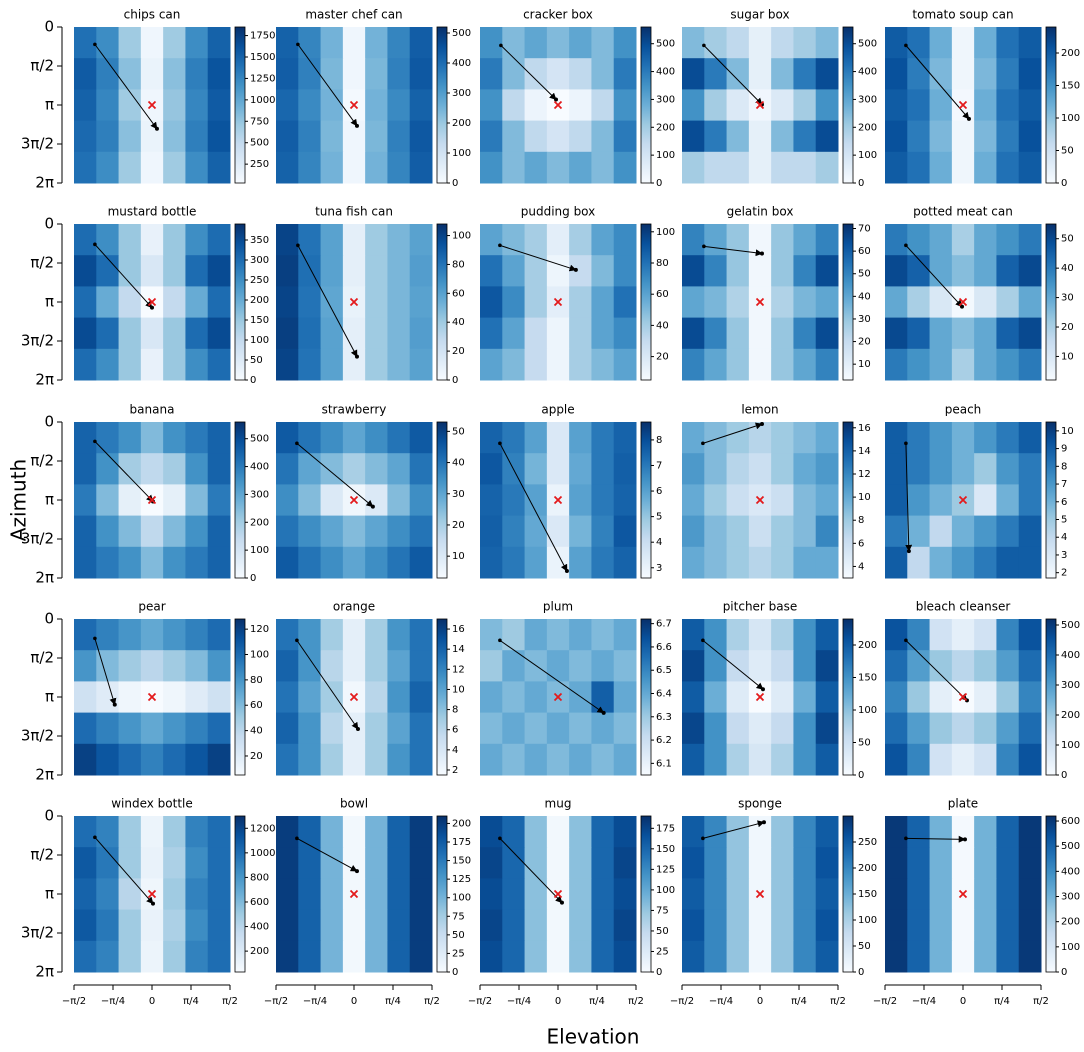 The height and width of the screenshot is (1052, 1084). I want to click on x-tick-label: π/2, so click(636, 1001).